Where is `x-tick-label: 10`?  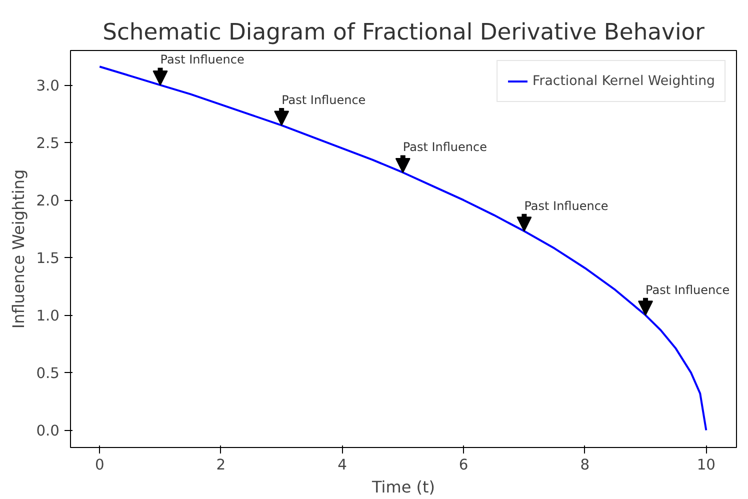
x-tick-label: 10 is located at coordinates (706, 465).